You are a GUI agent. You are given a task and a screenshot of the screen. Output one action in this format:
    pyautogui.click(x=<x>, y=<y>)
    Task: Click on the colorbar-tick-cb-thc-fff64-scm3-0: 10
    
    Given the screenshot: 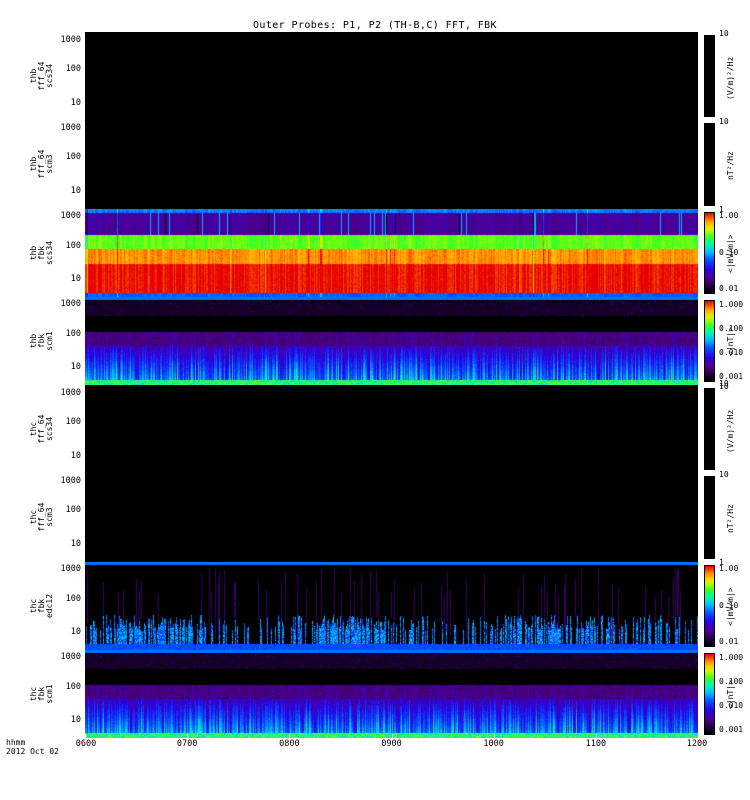 What is the action you would take?
    pyautogui.click(x=724, y=474)
    